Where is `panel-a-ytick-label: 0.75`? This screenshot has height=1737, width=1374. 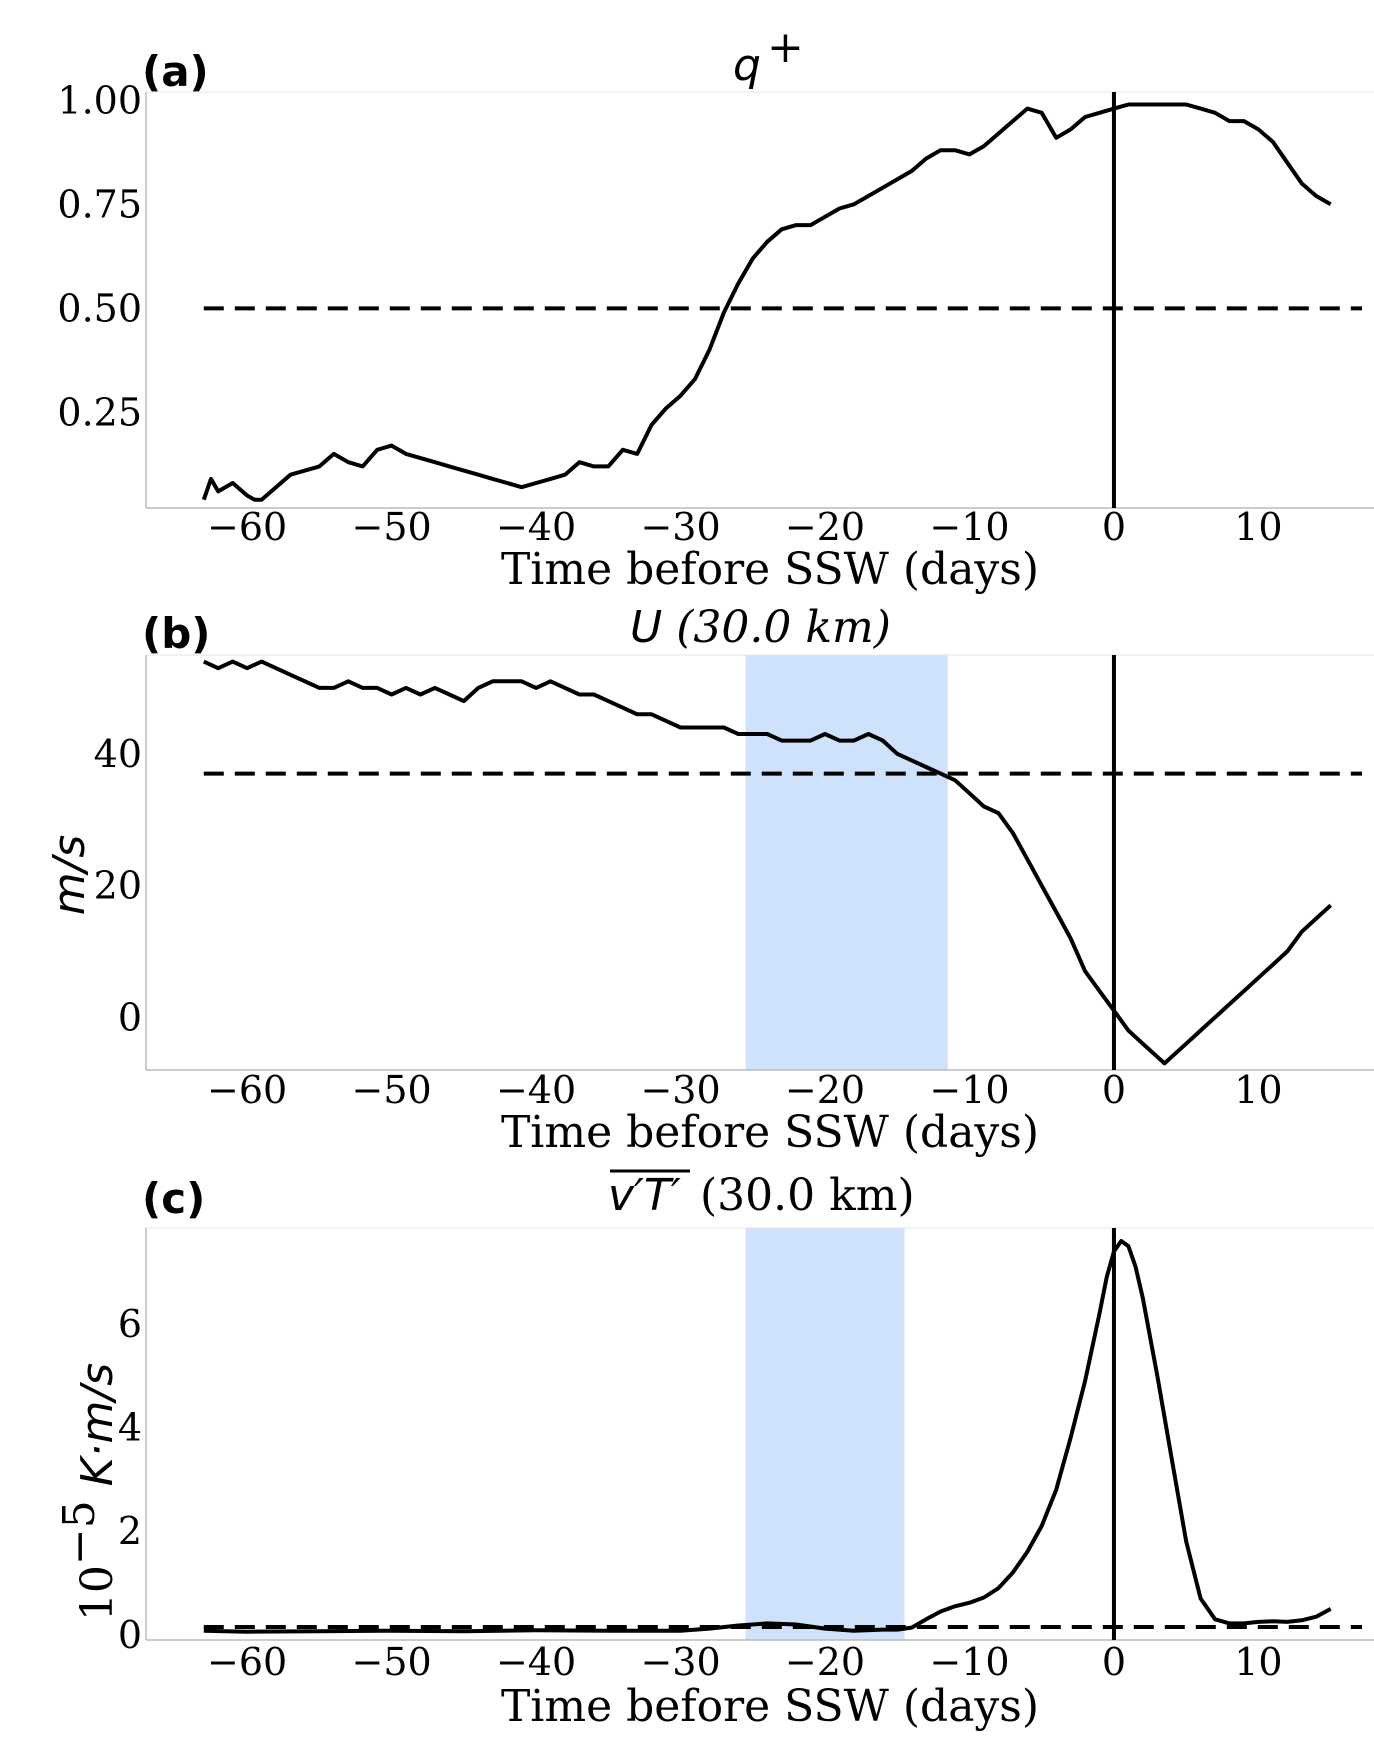 panel-a-ytick-label: 0.75 is located at coordinates (99, 204).